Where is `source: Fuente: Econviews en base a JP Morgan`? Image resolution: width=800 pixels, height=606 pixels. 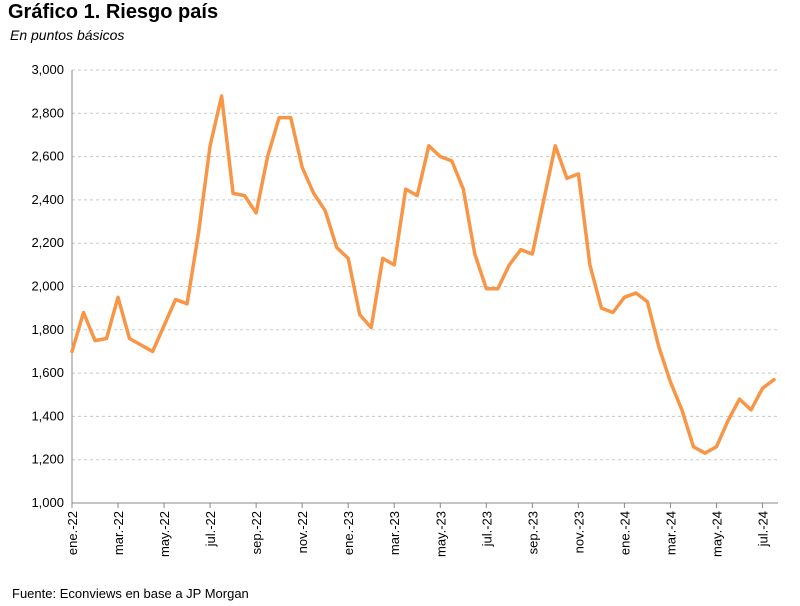 source: Fuente: Econviews en base a JP Morgan is located at coordinates (130, 593).